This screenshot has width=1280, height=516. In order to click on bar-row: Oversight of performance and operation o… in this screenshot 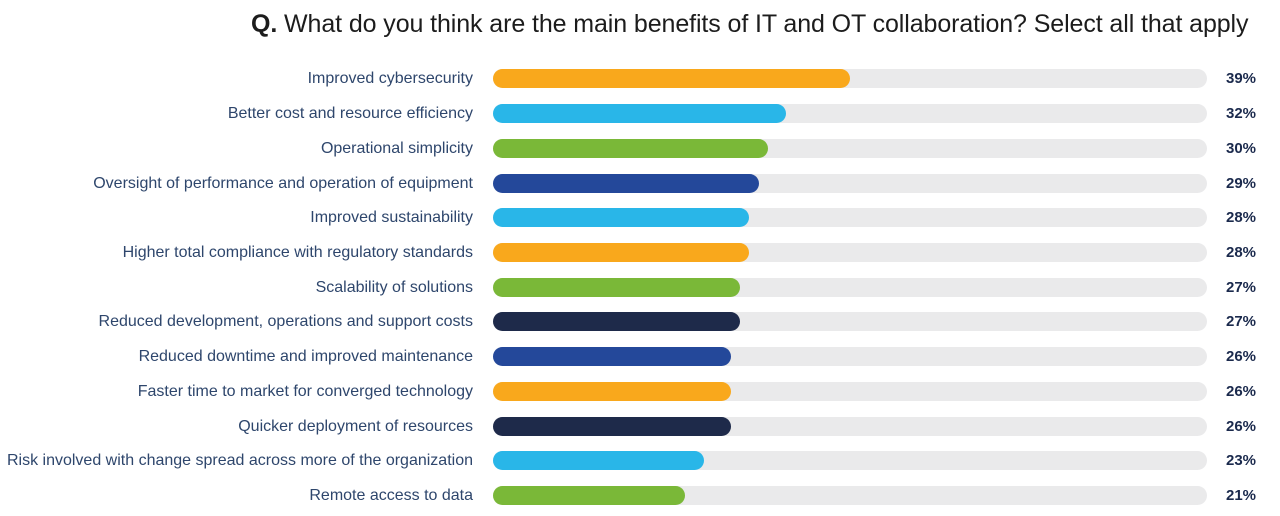, I will do `click(640, 183)`.